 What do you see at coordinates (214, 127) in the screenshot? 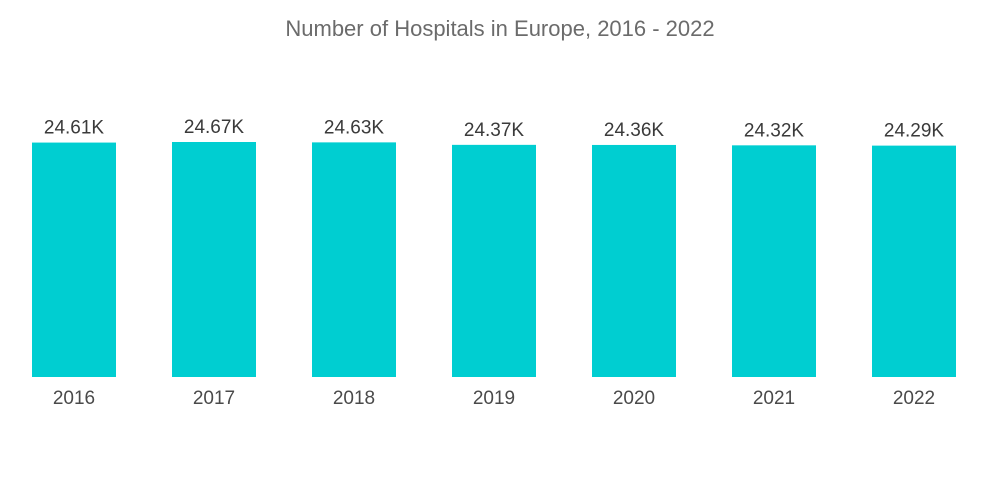
I see `value-label-2017: 24.67K` at bounding box center [214, 127].